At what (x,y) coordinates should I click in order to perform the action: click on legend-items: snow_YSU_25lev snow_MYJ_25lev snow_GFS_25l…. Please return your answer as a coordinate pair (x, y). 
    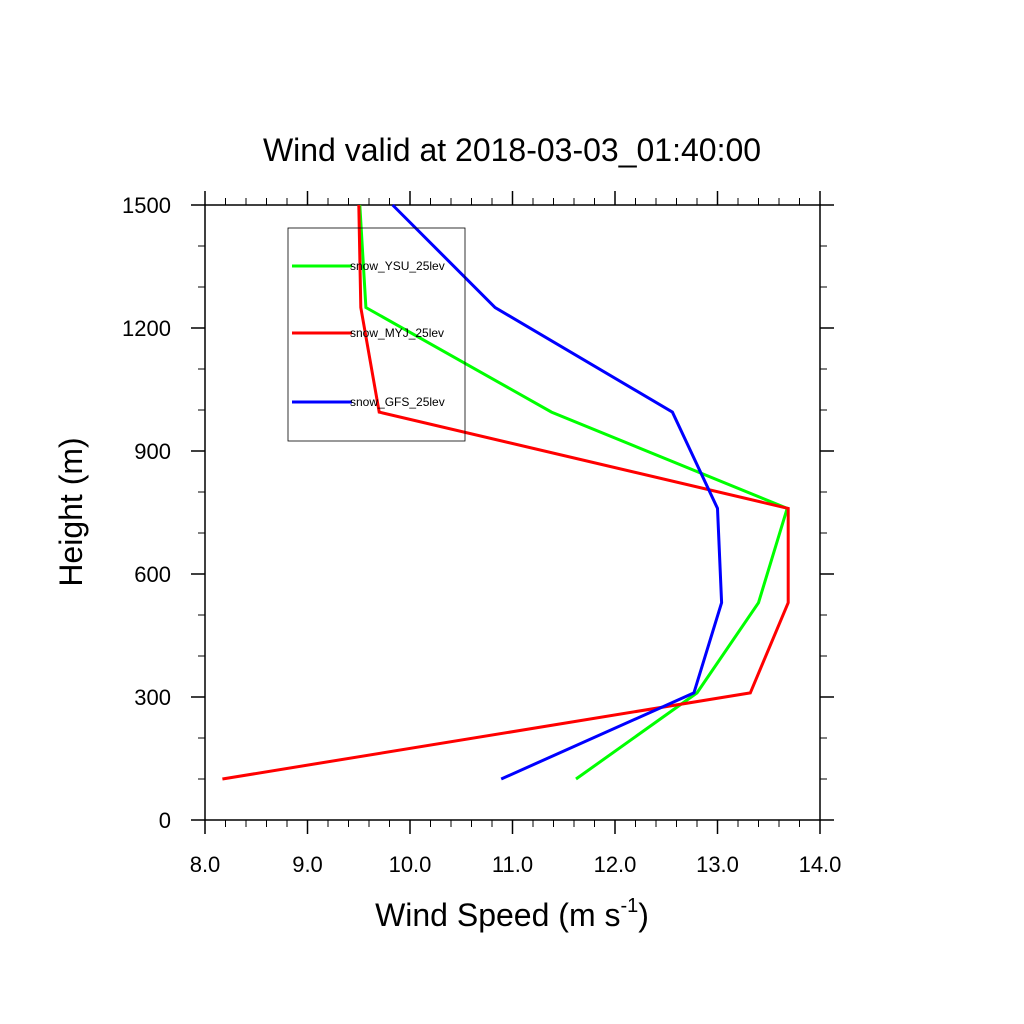
    Looking at the image, I should click on (368, 334).